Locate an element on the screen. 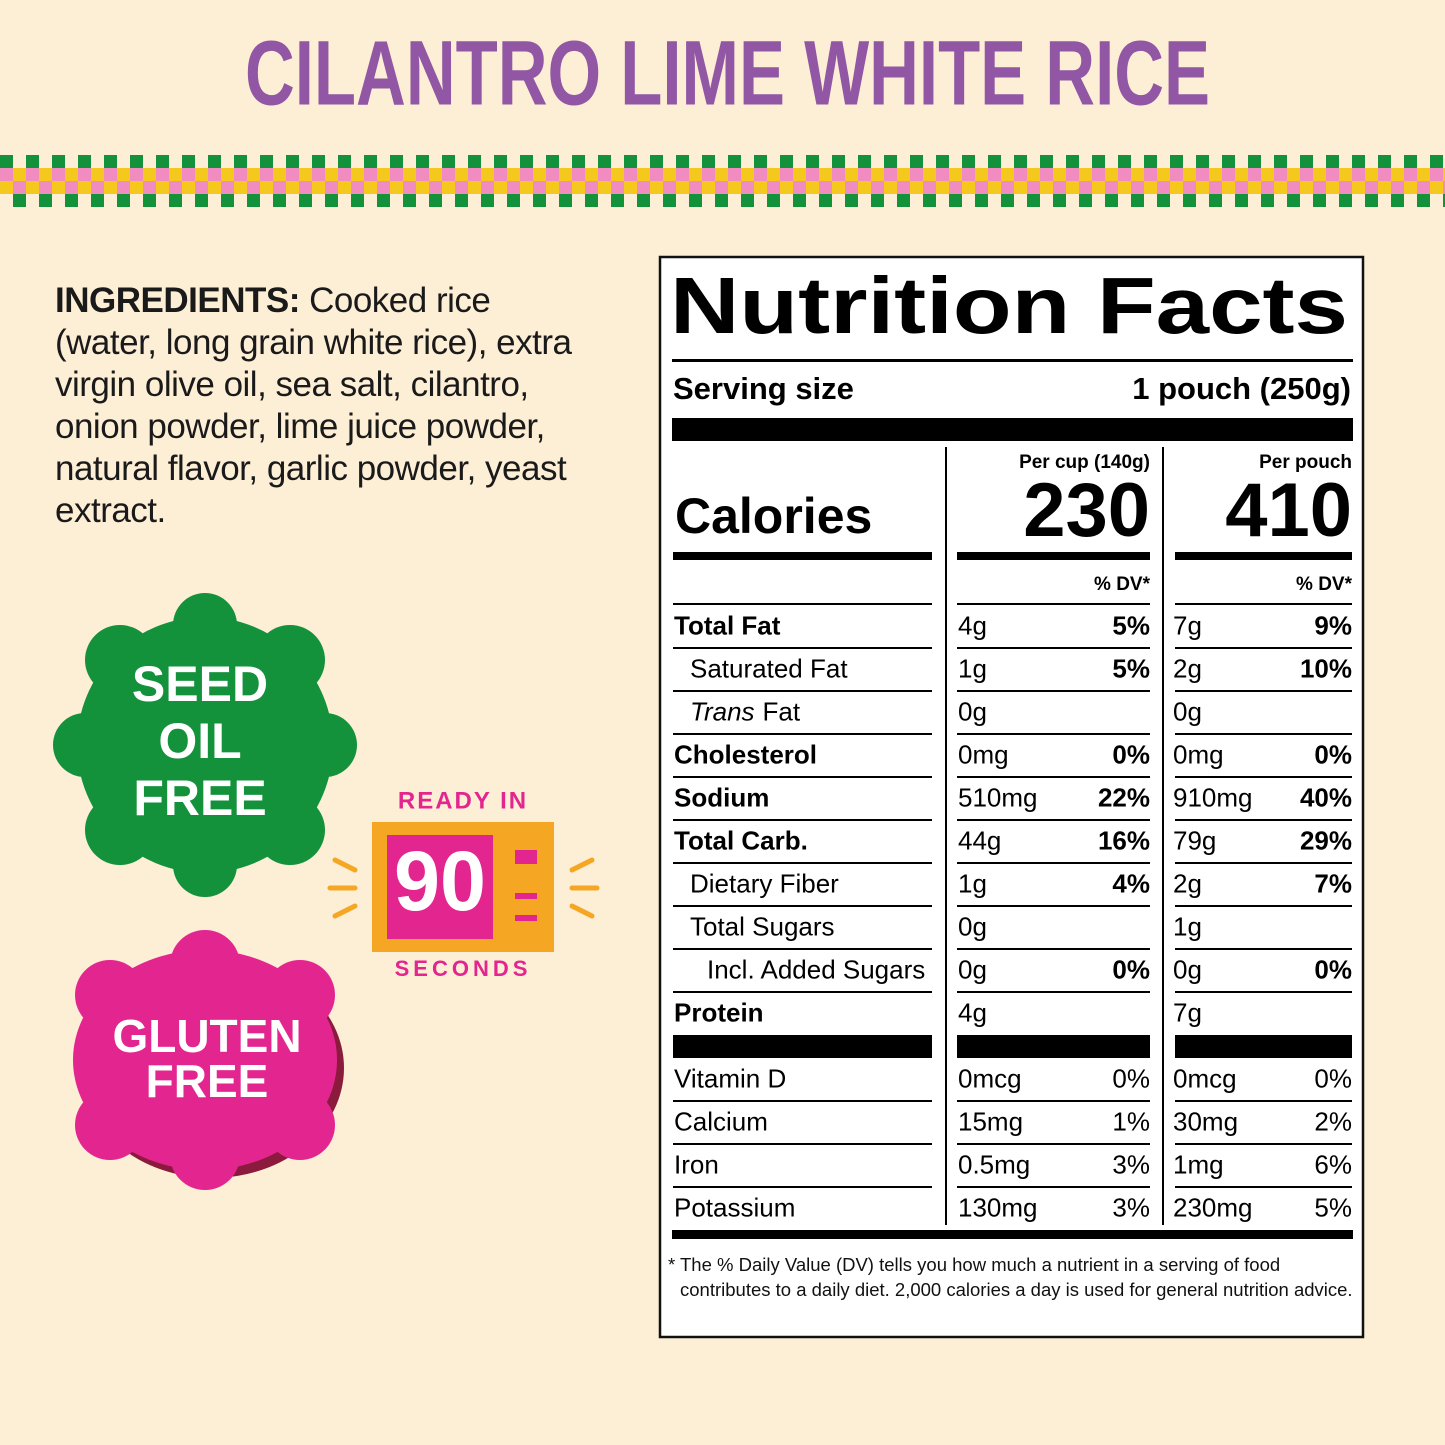 The width and height of the screenshot is (1445, 1445). nutrient-name: Vitamin D is located at coordinates (730, 1078).